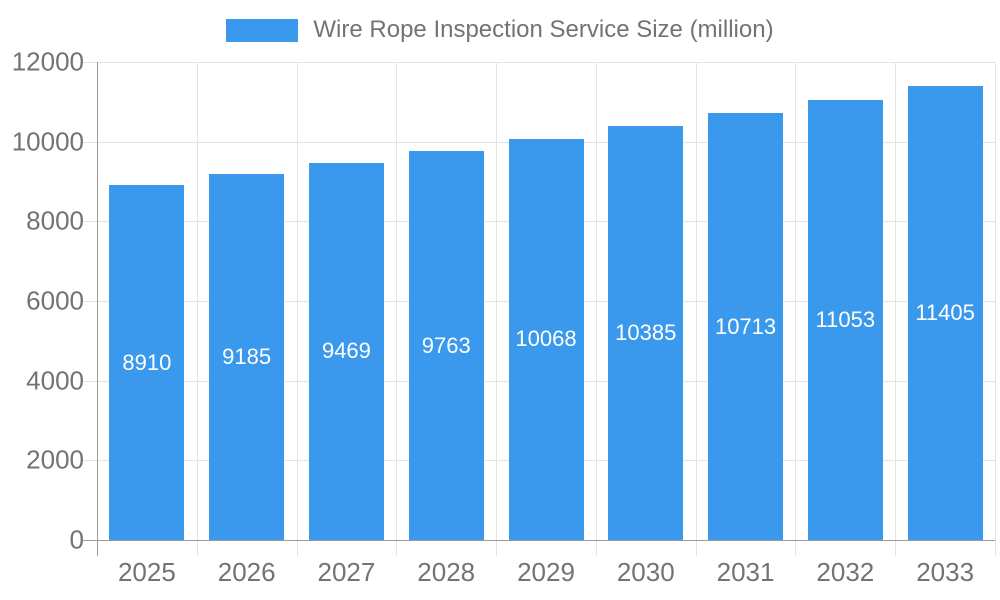  I want to click on bar-2030: 10385, so click(646, 333).